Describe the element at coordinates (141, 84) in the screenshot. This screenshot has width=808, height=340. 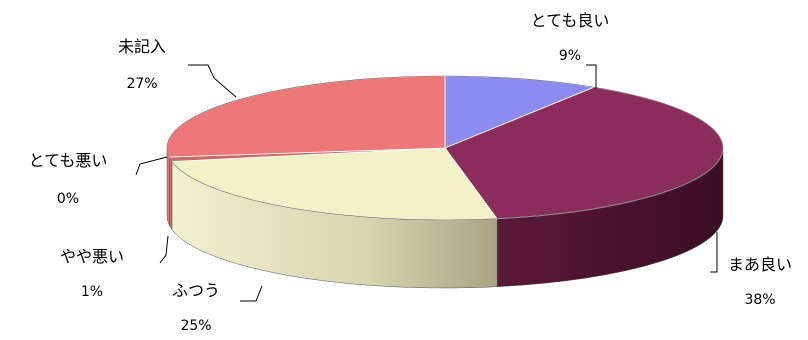
I see `label-mikinyuu-percent: 27%` at that location.